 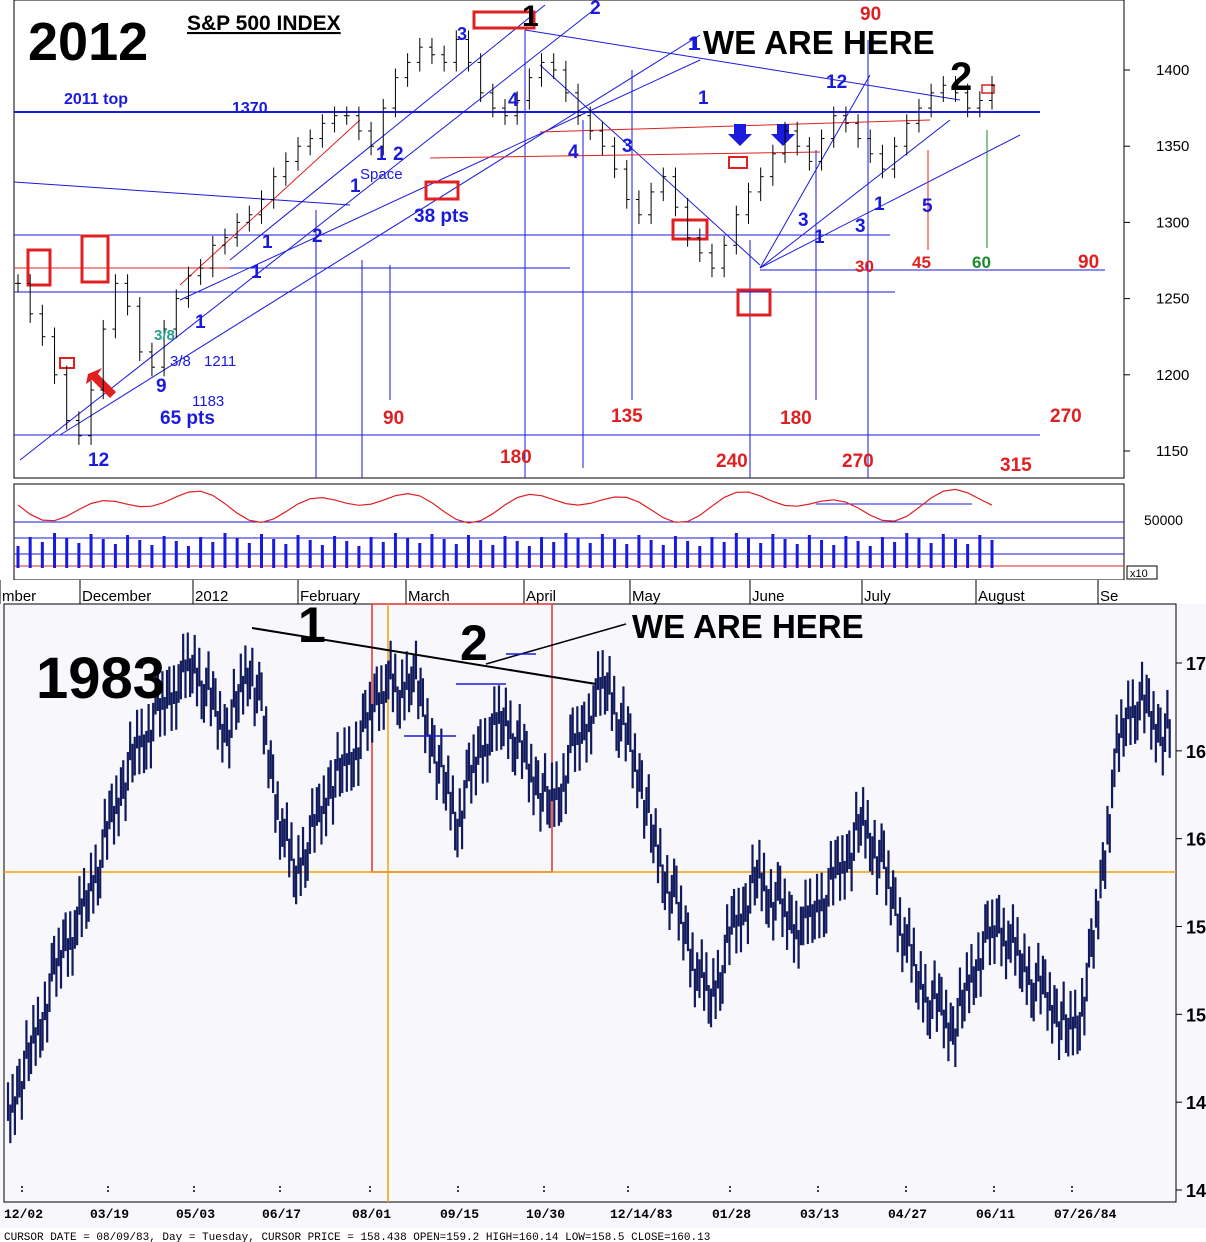 What do you see at coordinates (748, 626) in the screenshot?
I see `we-are-here-label-bottom: WE ARE HERE` at bounding box center [748, 626].